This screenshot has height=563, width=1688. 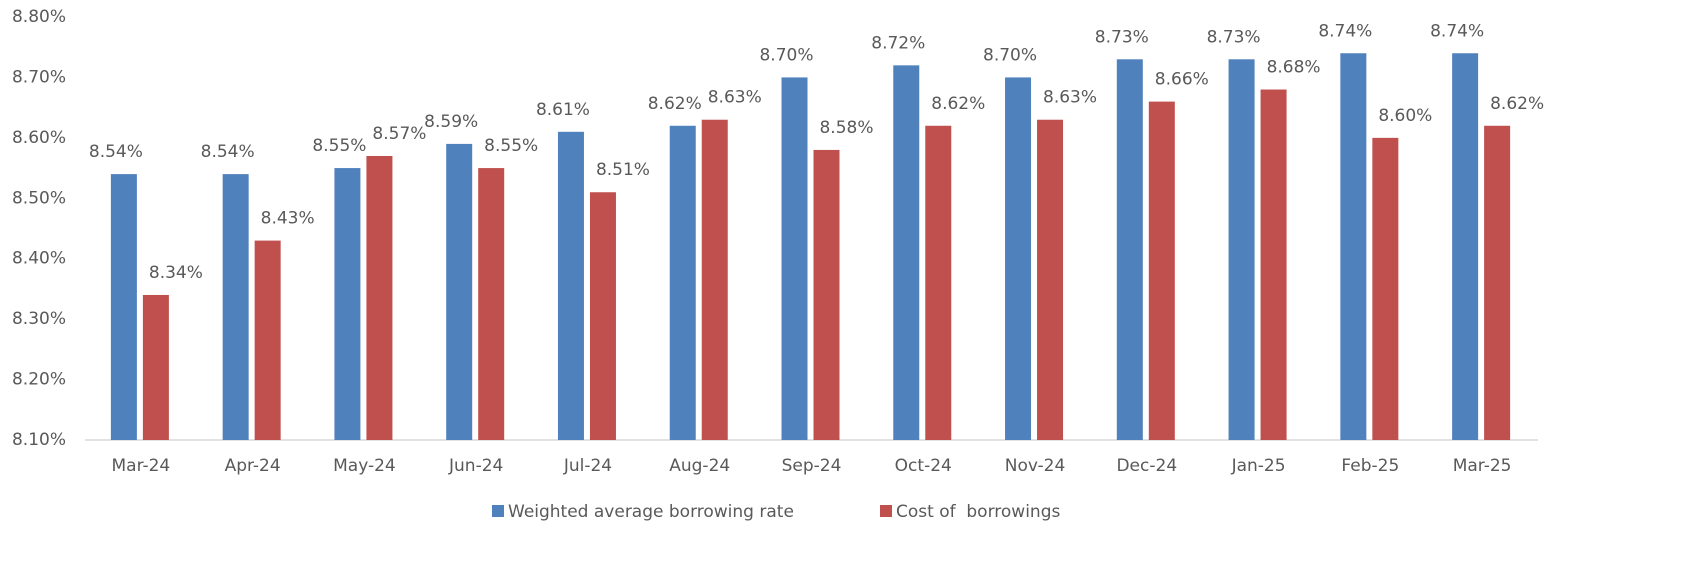 What do you see at coordinates (1482, 466) in the screenshot?
I see `x-tick-label: Mar-25` at bounding box center [1482, 466].